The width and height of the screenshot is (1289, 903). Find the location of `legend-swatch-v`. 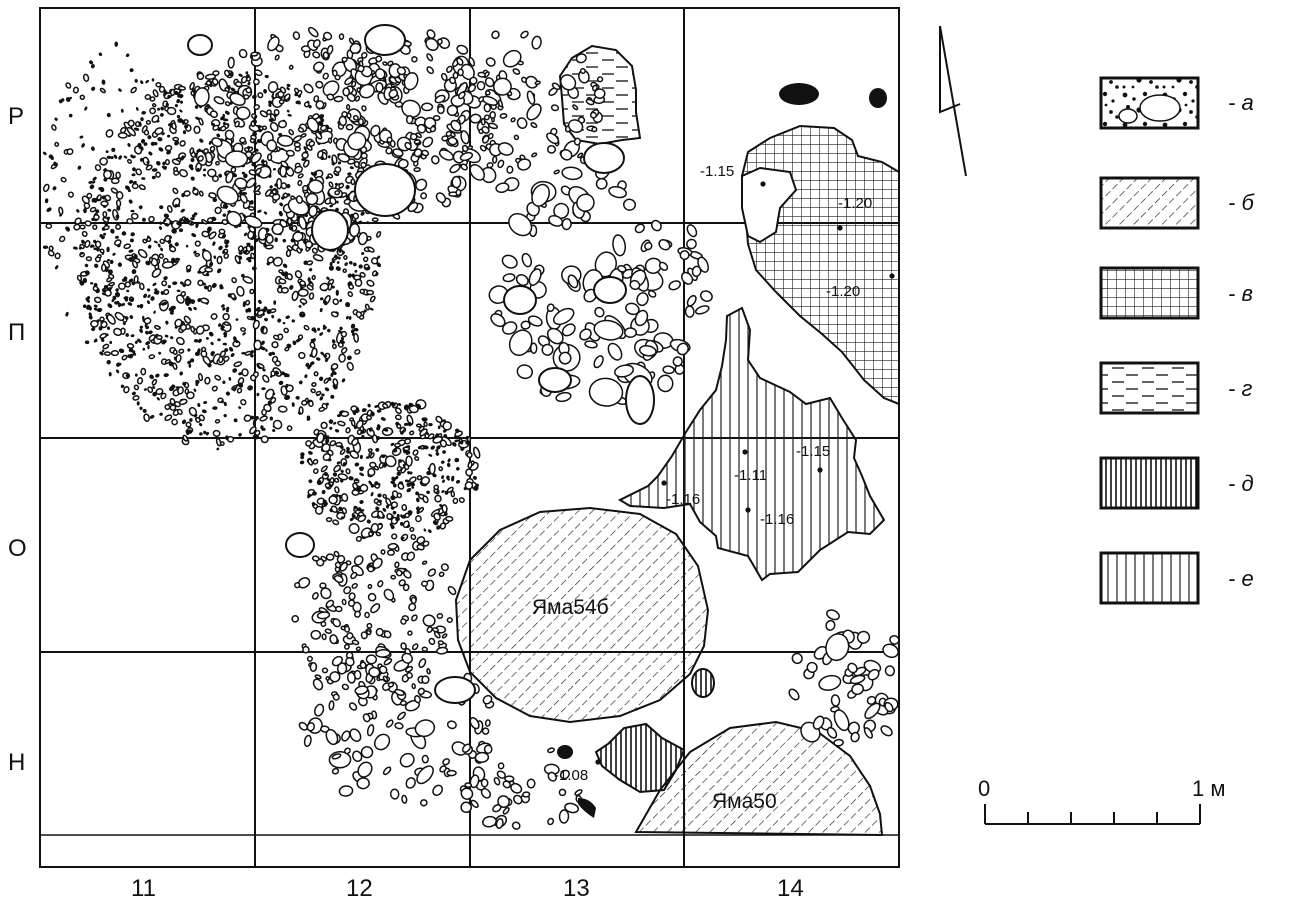

legend-swatch-v is located at coordinates (1149, 293).